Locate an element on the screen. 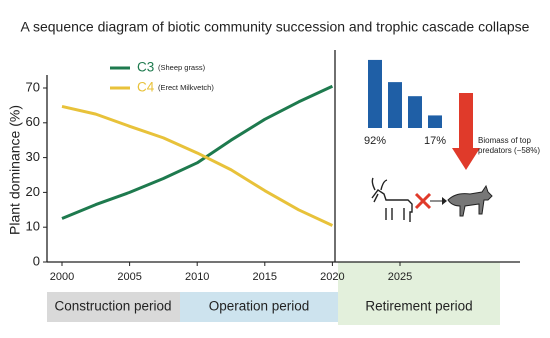 The image size is (550, 338). y-tick-label: 30 is located at coordinates (33, 156).